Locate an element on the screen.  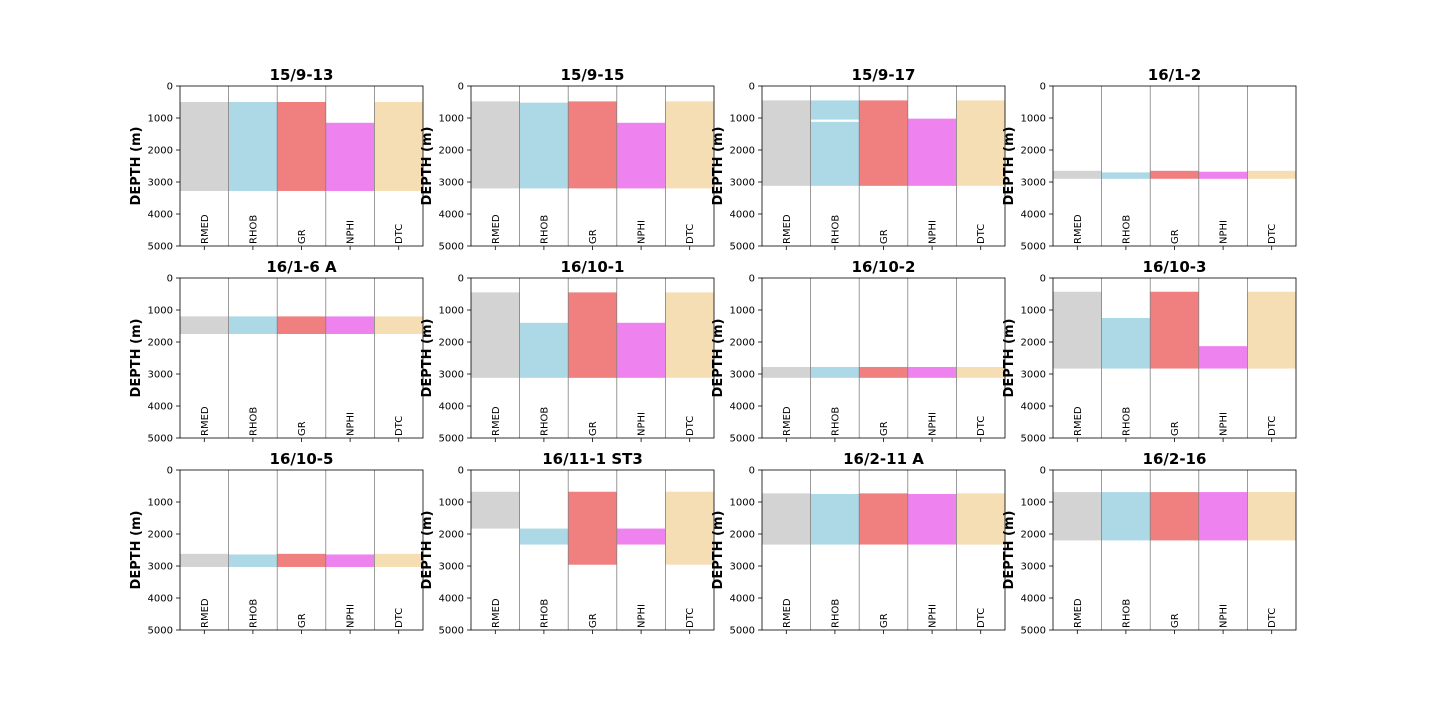
well-title: 16/10-5 is located at coordinates (302, 459).